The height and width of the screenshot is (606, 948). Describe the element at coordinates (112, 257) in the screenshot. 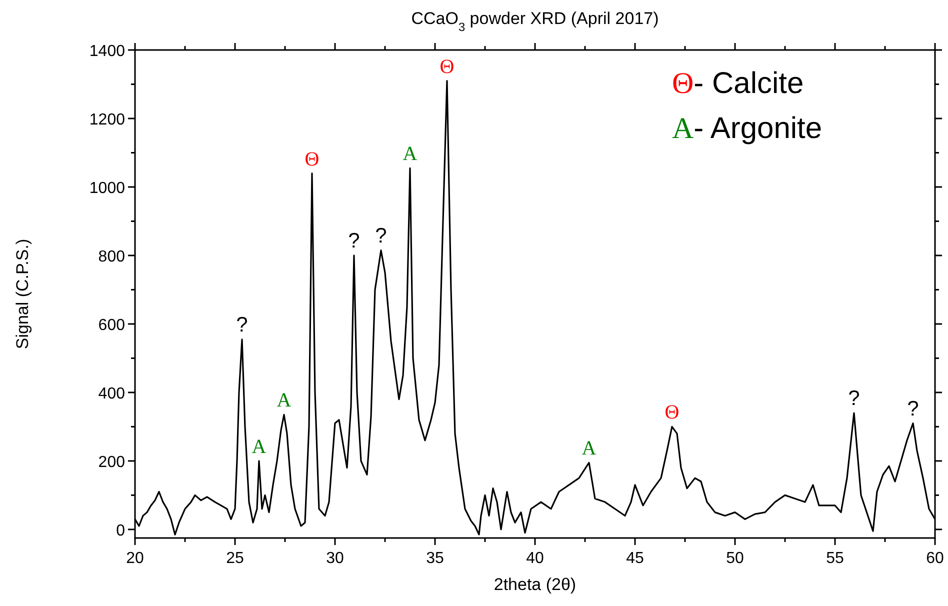

I see `y-tick-label: 800` at that location.